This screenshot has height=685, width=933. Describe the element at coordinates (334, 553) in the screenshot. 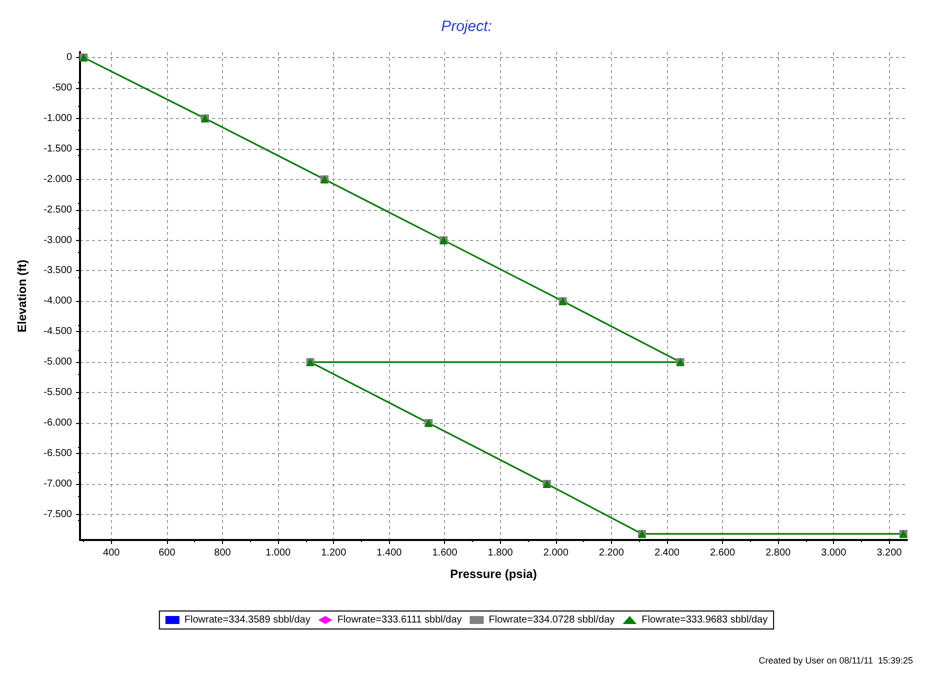

I see `x-tick-label: 1.200` at that location.